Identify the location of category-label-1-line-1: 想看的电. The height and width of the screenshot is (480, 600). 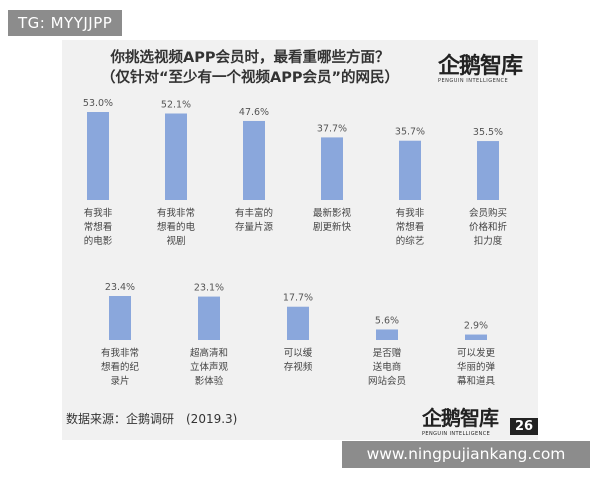
(176, 227).